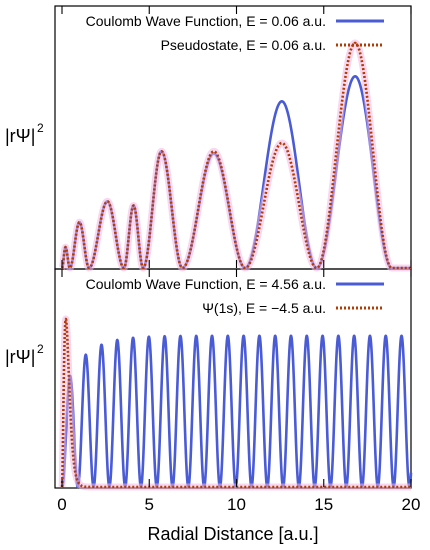 The width and height of the screenshot is (430, 550). Describe the element at coordinates (236, 504) in the screenshot. I see `x-tick-label: 10` at that location.